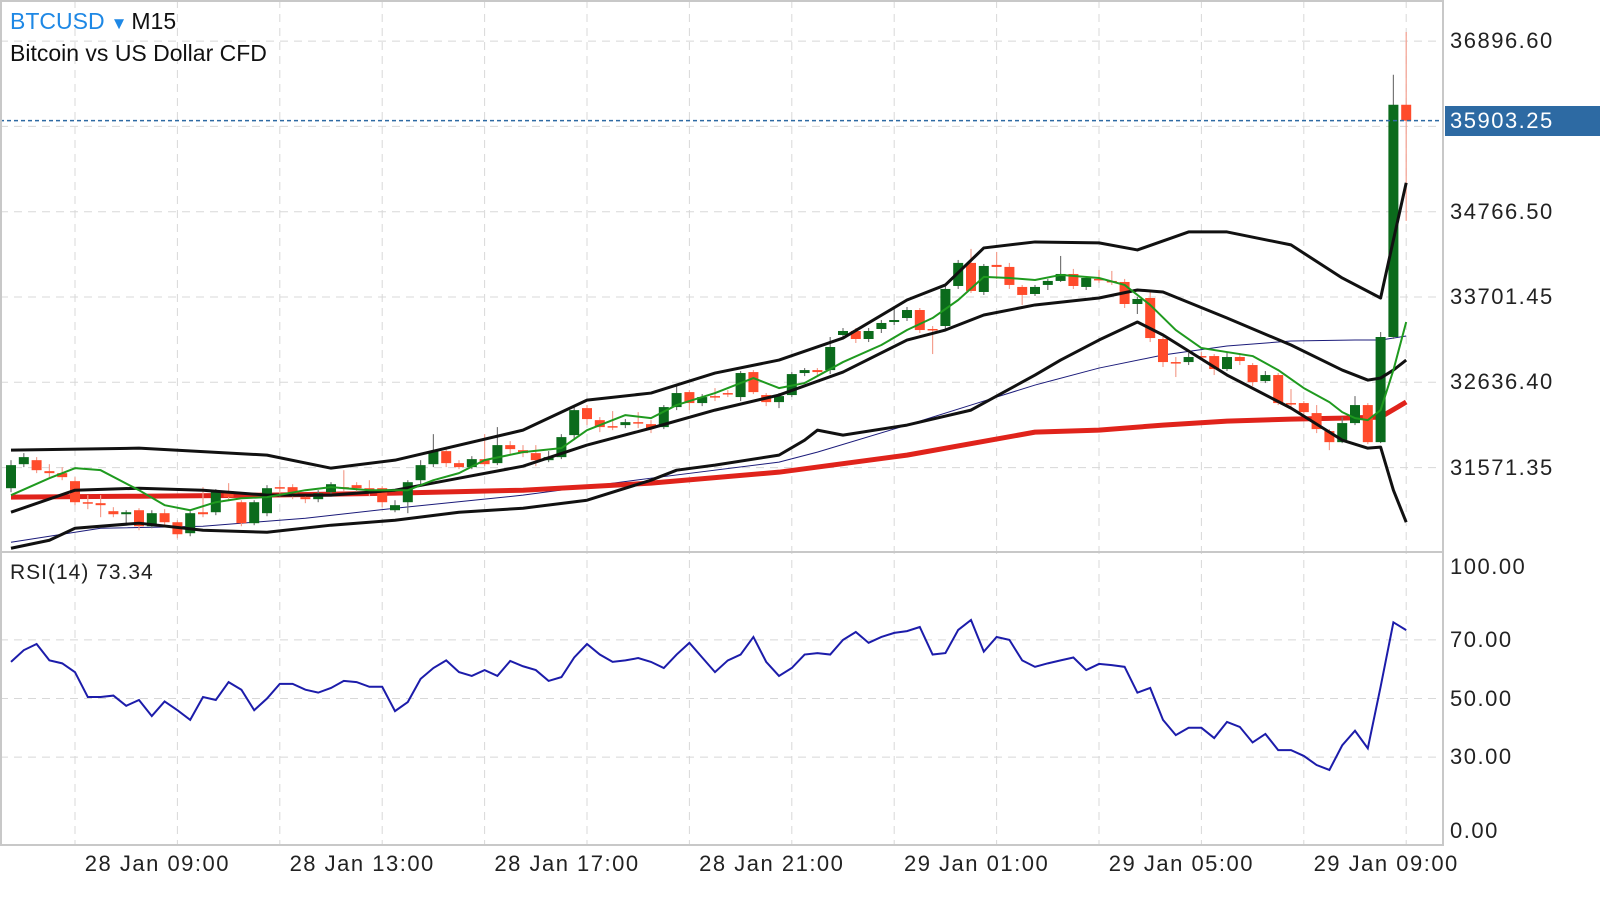  Describe the element at coordinates (1386, 863) in the screenshot. I see `time-tick-label: 29 Jan 09:00` at that location.